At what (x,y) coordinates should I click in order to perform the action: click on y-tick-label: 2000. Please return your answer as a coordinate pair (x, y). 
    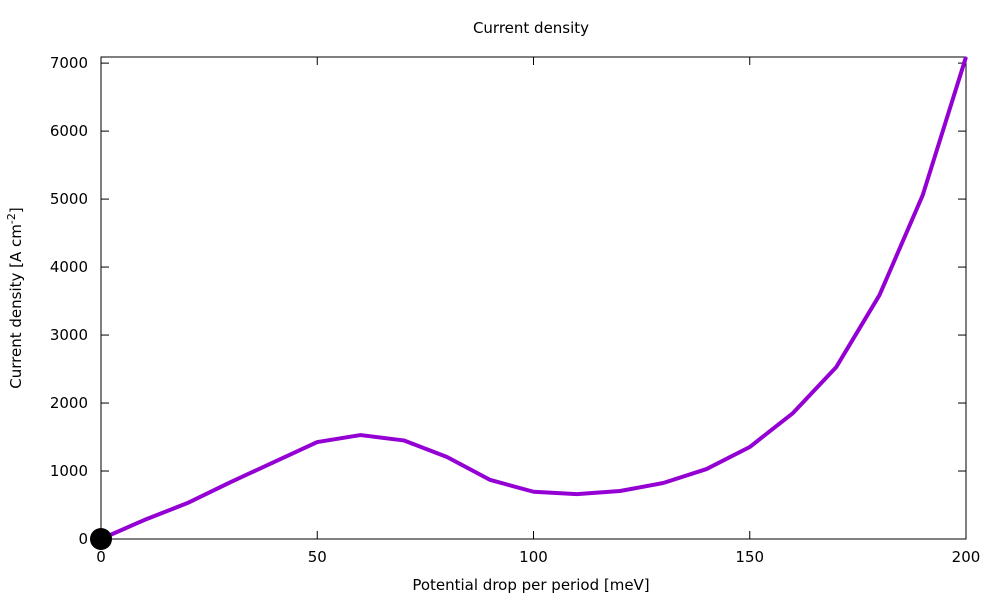
    Looking at the image, I should click on (69, 403).